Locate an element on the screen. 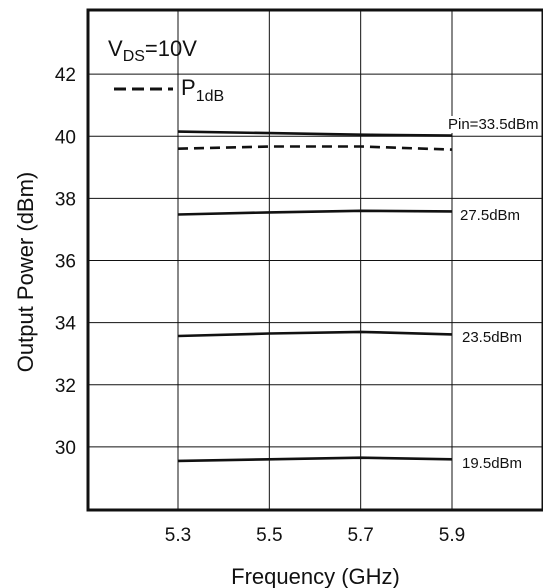 This screenshot has height=588, width=543. legend-condition-value: =10V is located at coordinates (171, 48).